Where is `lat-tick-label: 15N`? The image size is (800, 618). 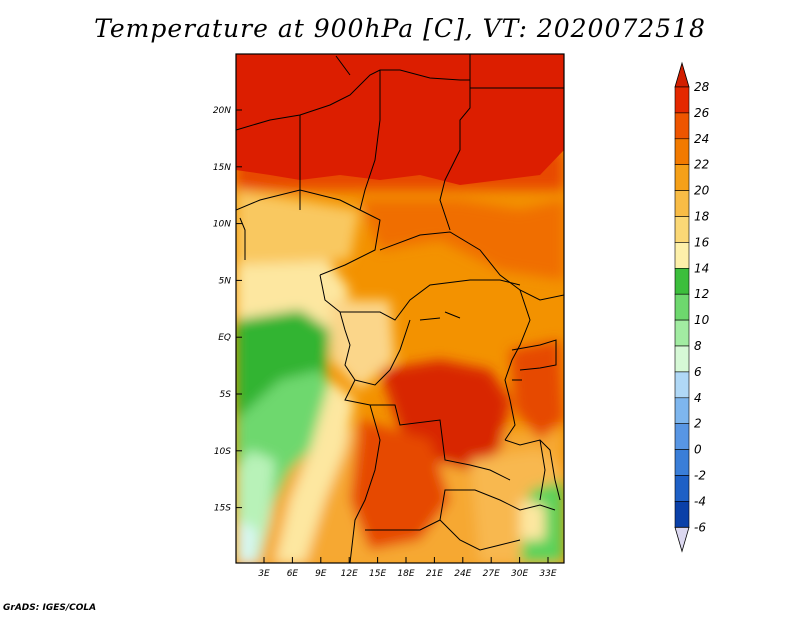 lat-tick-label: 15N is located at coordinates (222, 168).